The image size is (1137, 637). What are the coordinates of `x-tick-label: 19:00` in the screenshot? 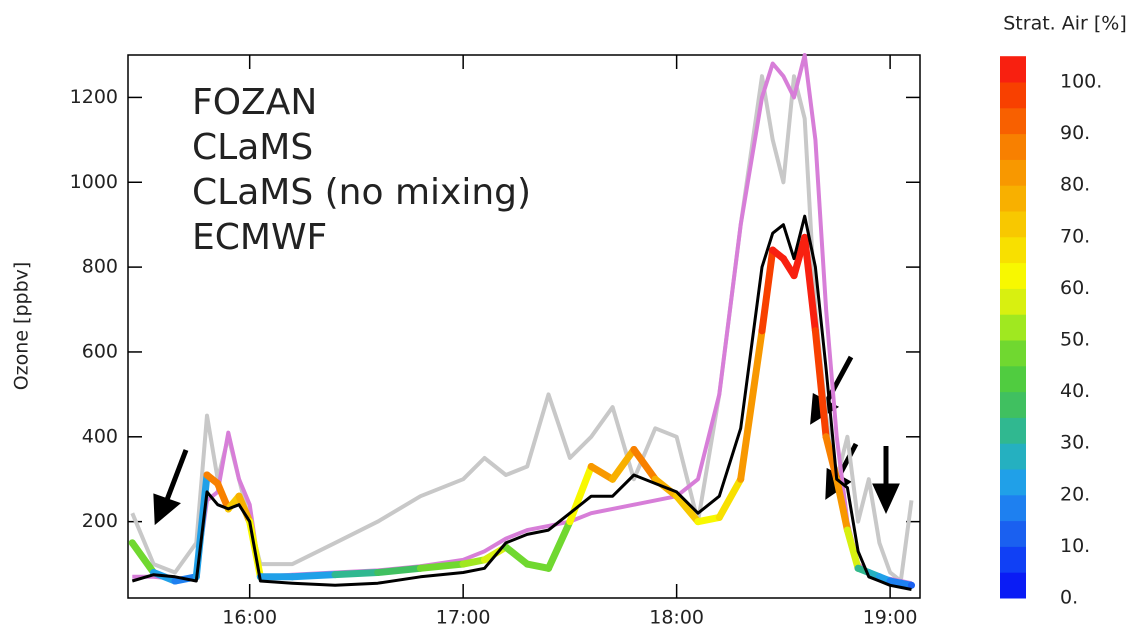 It's located at (890, 618).